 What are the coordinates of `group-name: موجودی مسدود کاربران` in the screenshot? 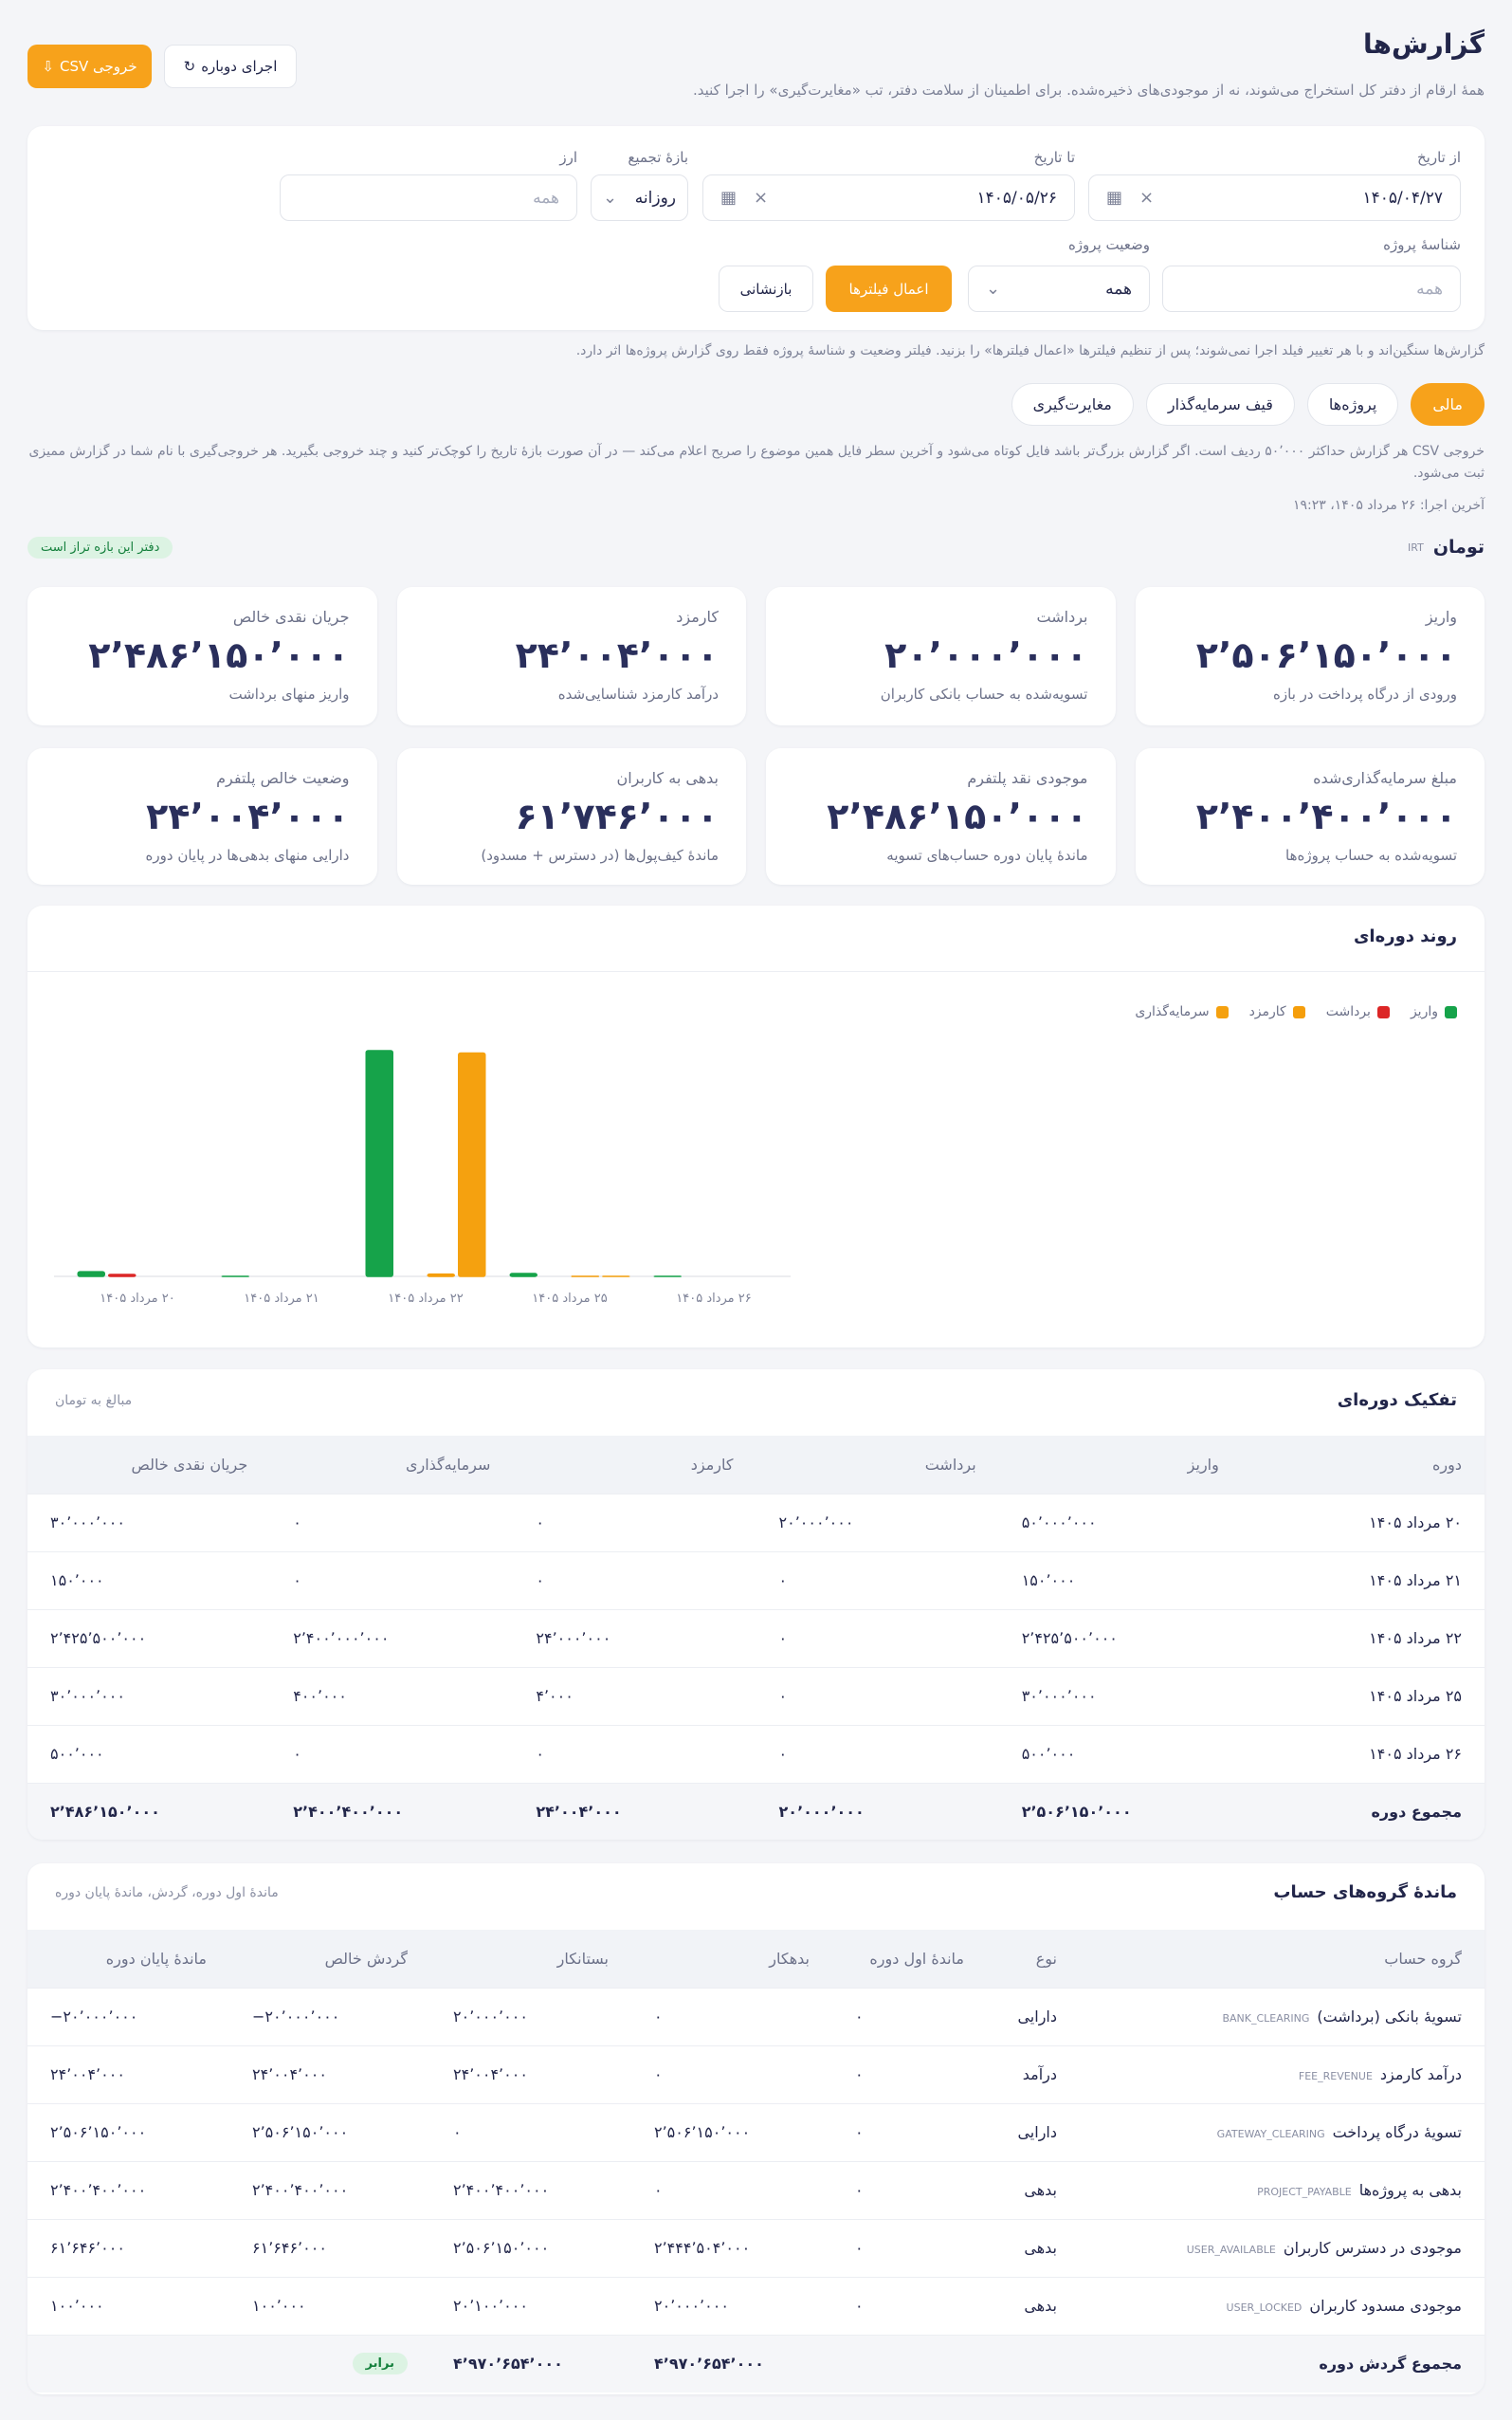 It's located at (1386, 2306).